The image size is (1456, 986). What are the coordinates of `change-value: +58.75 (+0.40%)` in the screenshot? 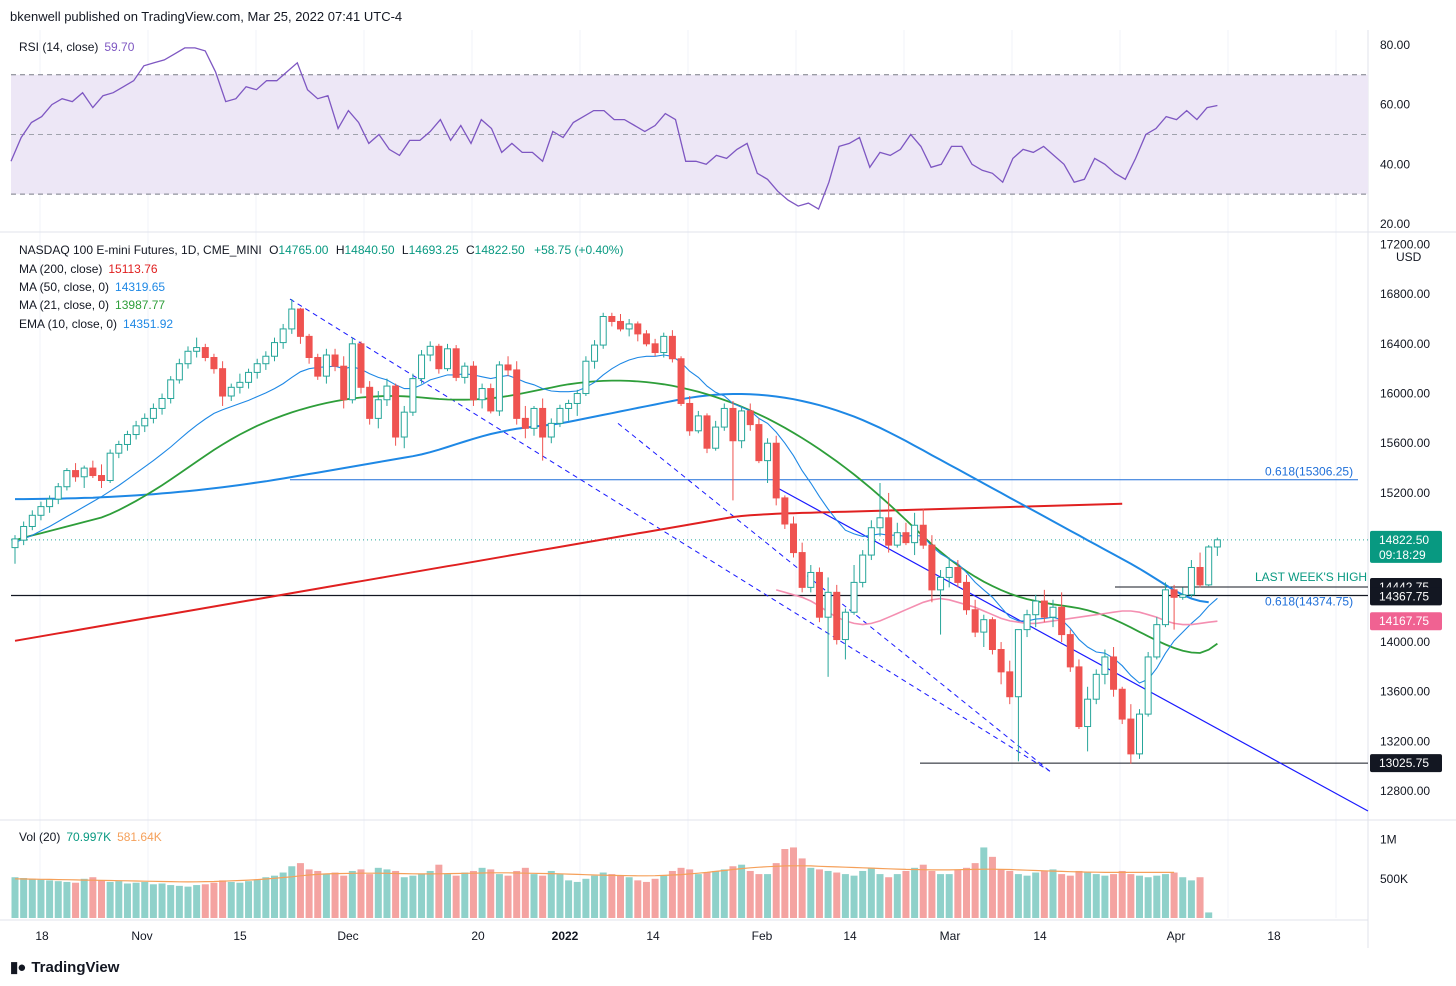 It's located at (579, 250).